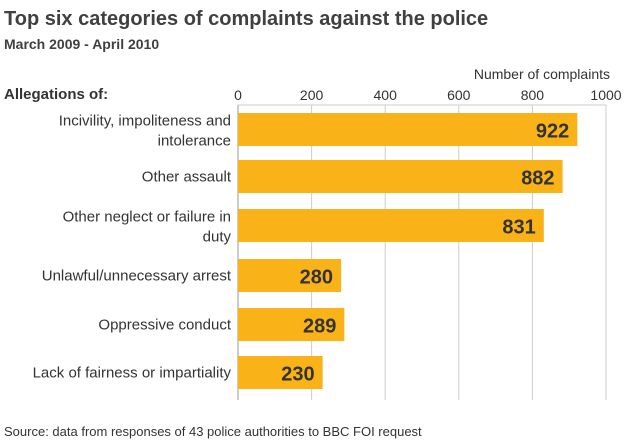 The height and width of the screenshot is (443, 624). I want to click on data-label: 230, so click(297, 375).